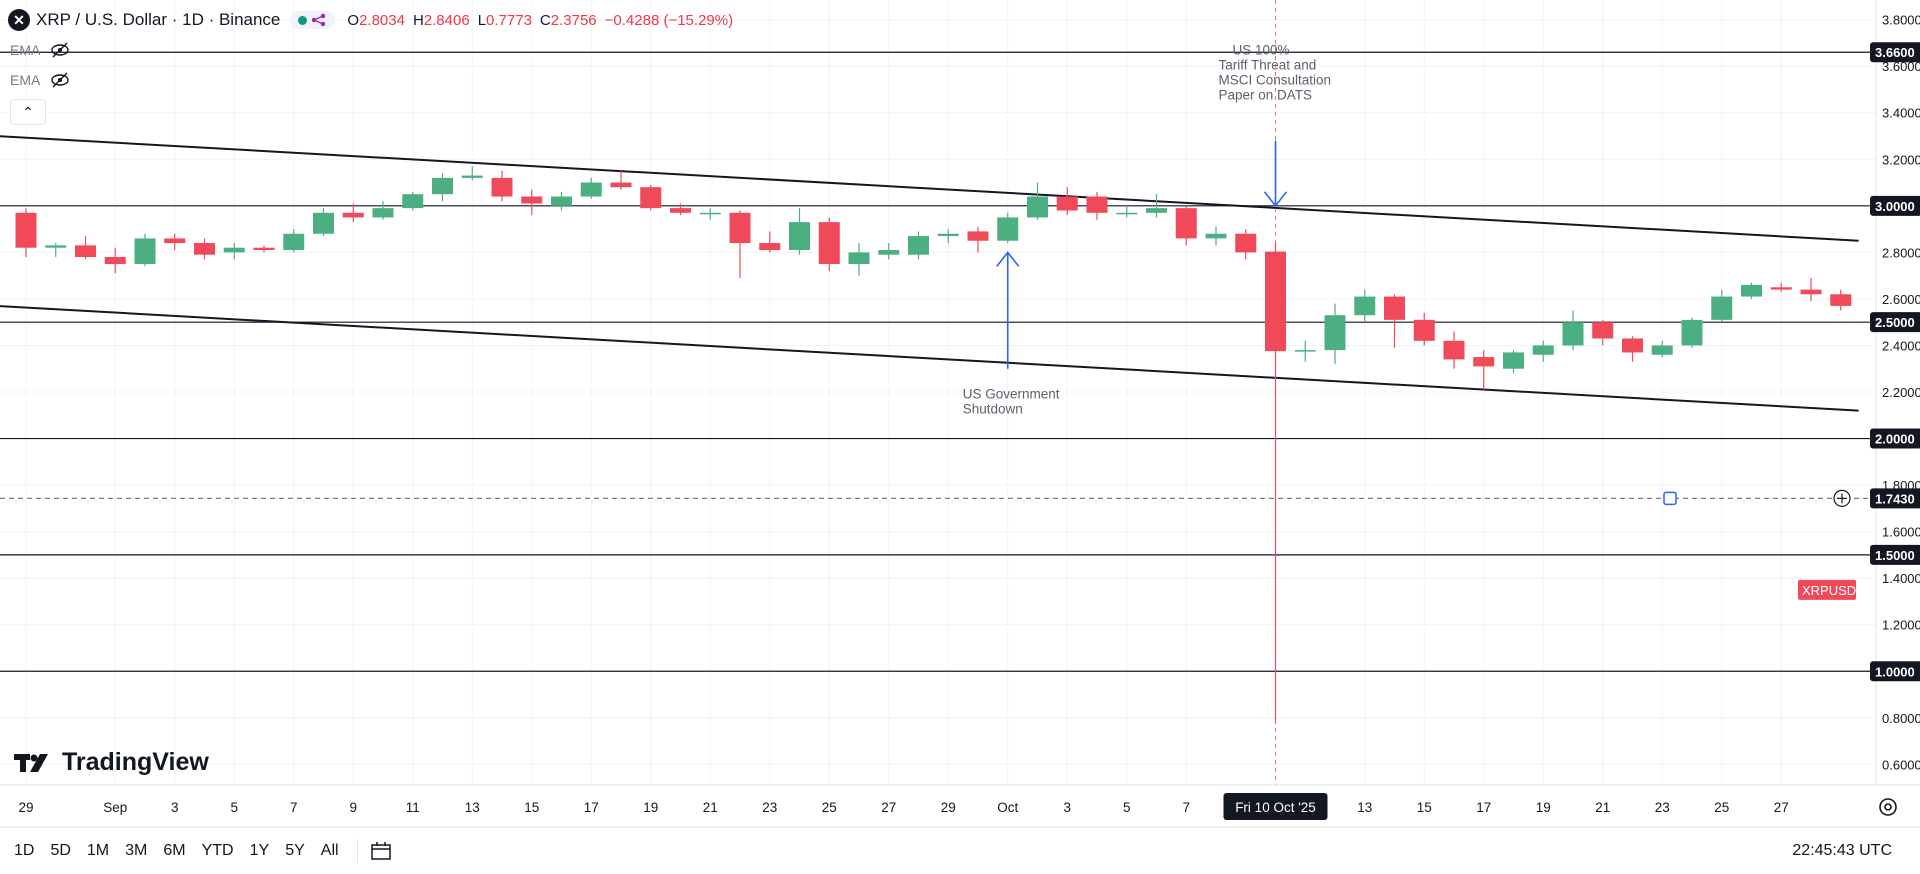 The height and width of the screenshot is (874, 1920). What do you see at coordinates (382, 851) in the screenshot?
I see `calendar-goto-icon` at bounding box center [382, 851].